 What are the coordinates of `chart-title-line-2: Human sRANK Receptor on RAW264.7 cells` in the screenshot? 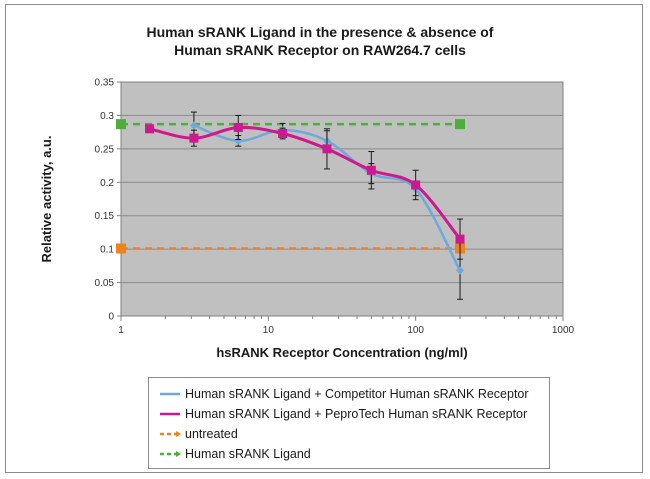 It's located at (320, 50).